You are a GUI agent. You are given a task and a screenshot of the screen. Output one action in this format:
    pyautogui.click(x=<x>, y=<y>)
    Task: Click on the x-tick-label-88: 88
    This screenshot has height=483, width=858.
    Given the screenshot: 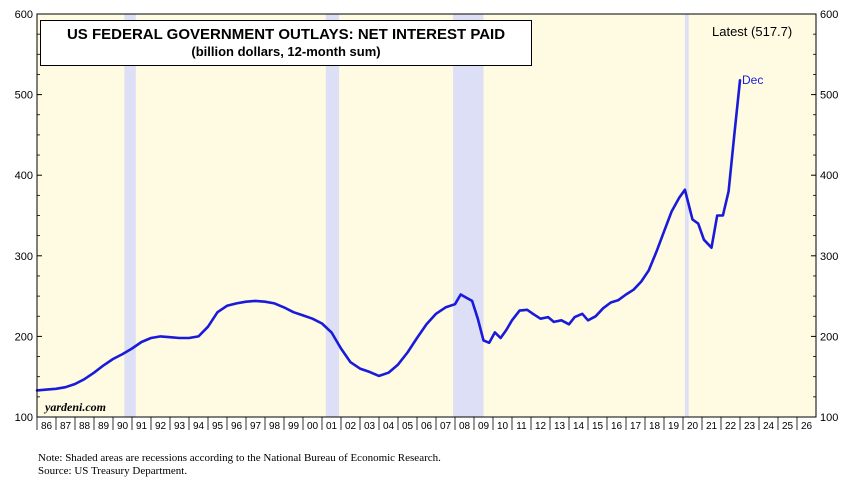 What is the action you would take?
    pyautogui.click(x=85, y=426)
    